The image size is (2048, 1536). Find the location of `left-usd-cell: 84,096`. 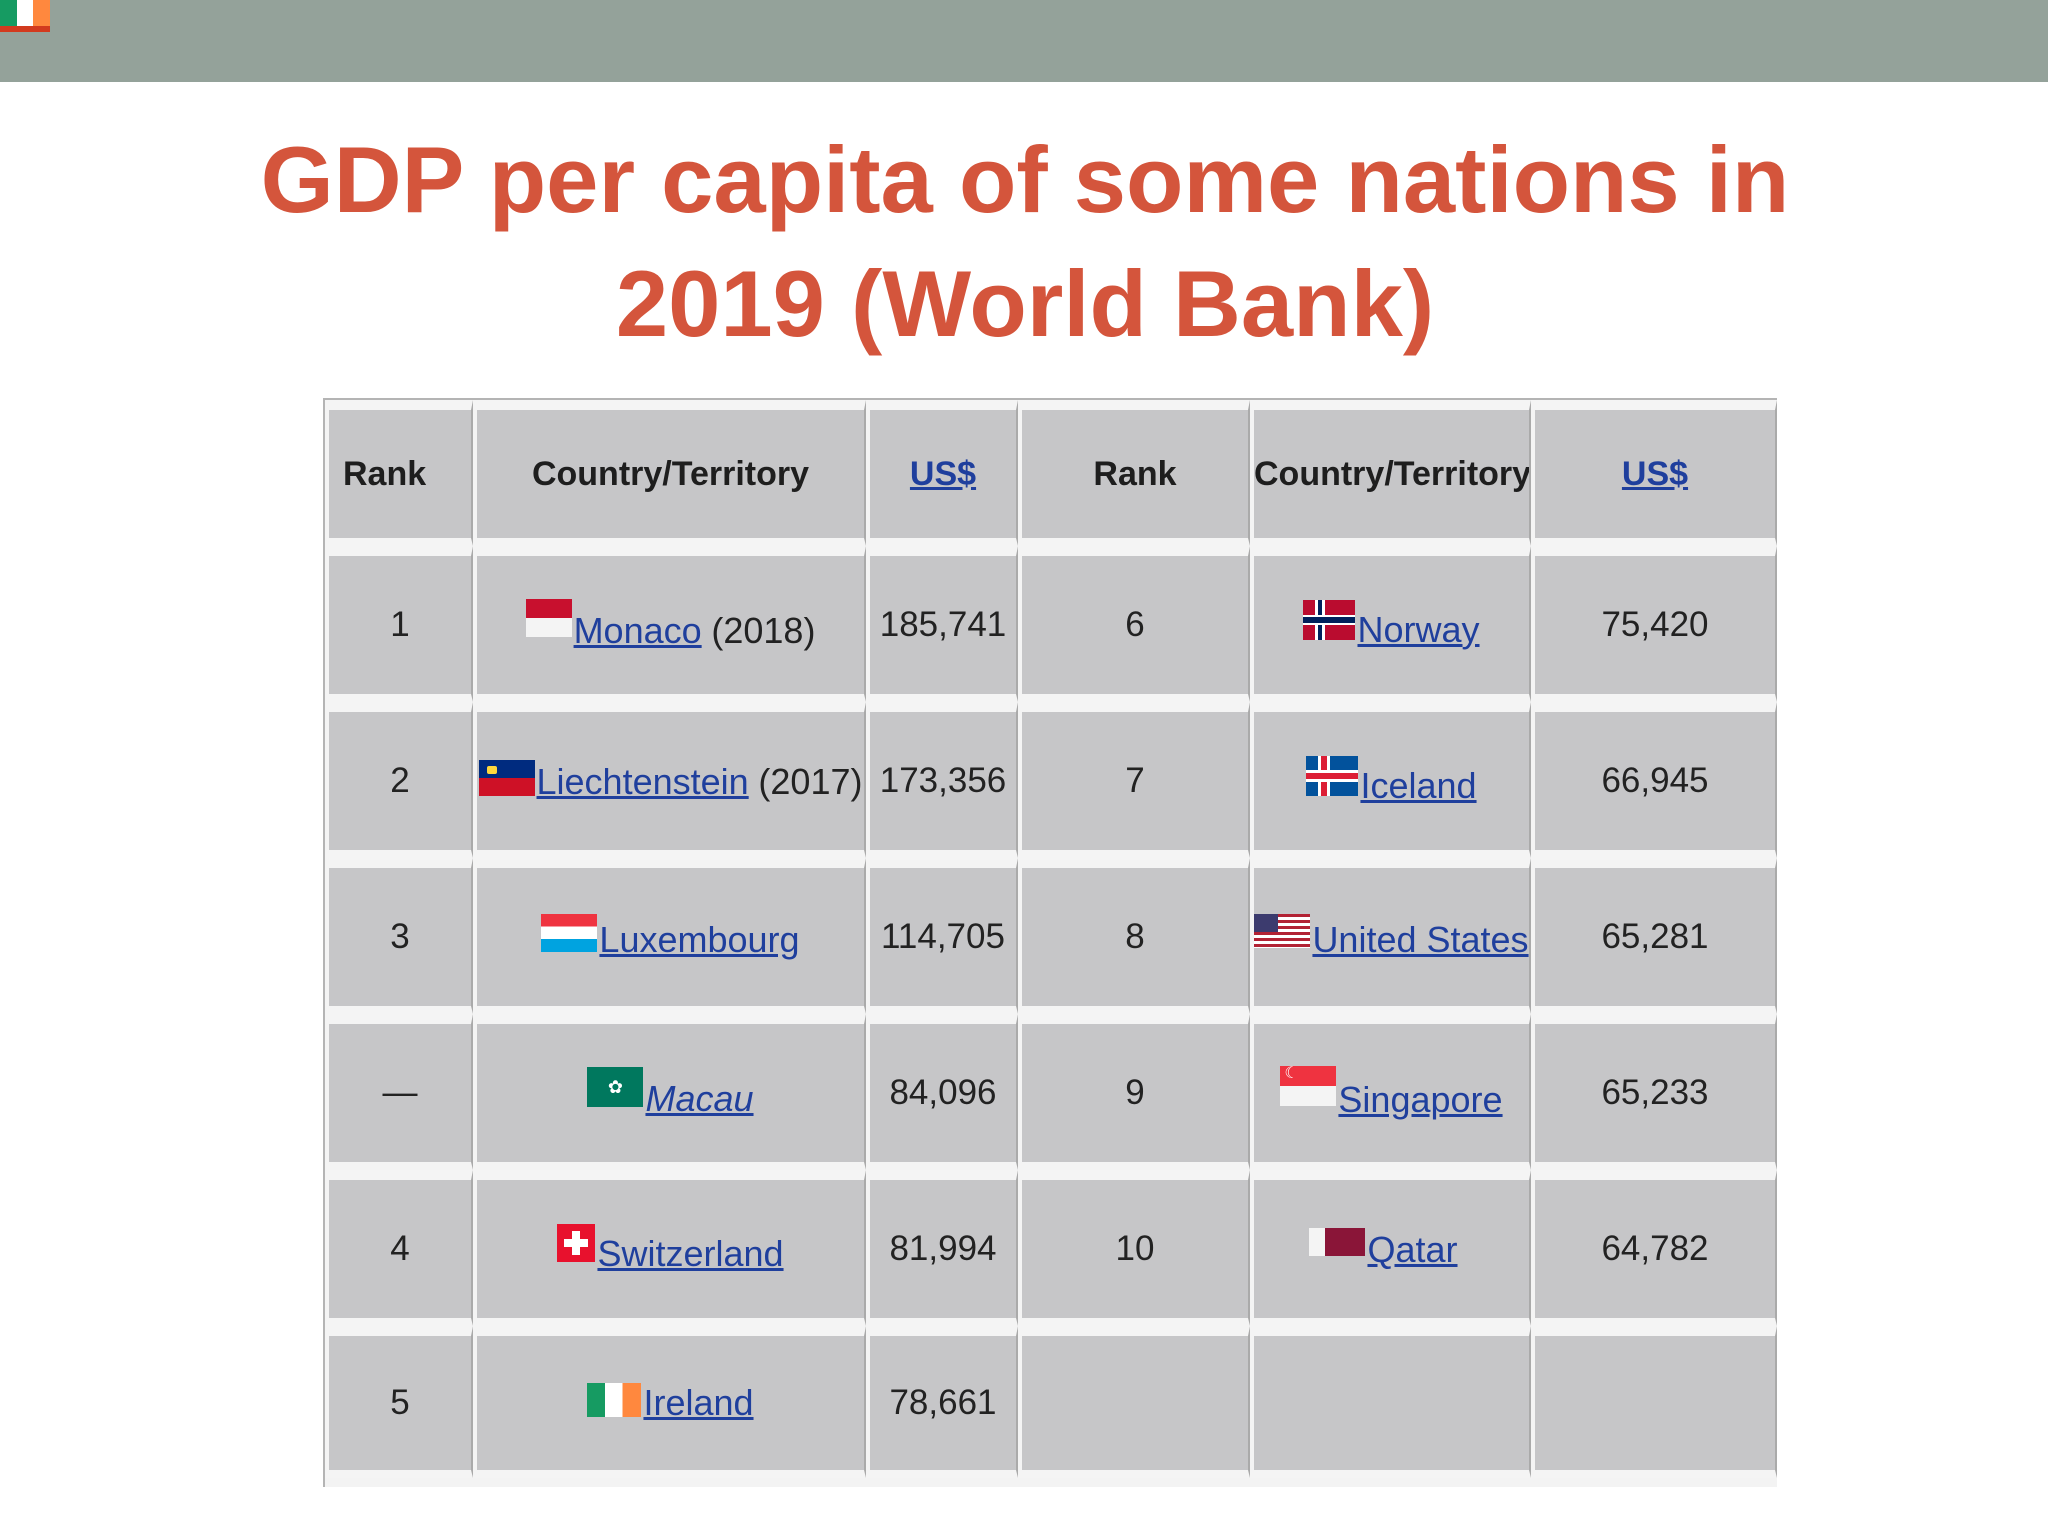

left-usd-cell: 84,096 is located at coordinates (942, 1092).